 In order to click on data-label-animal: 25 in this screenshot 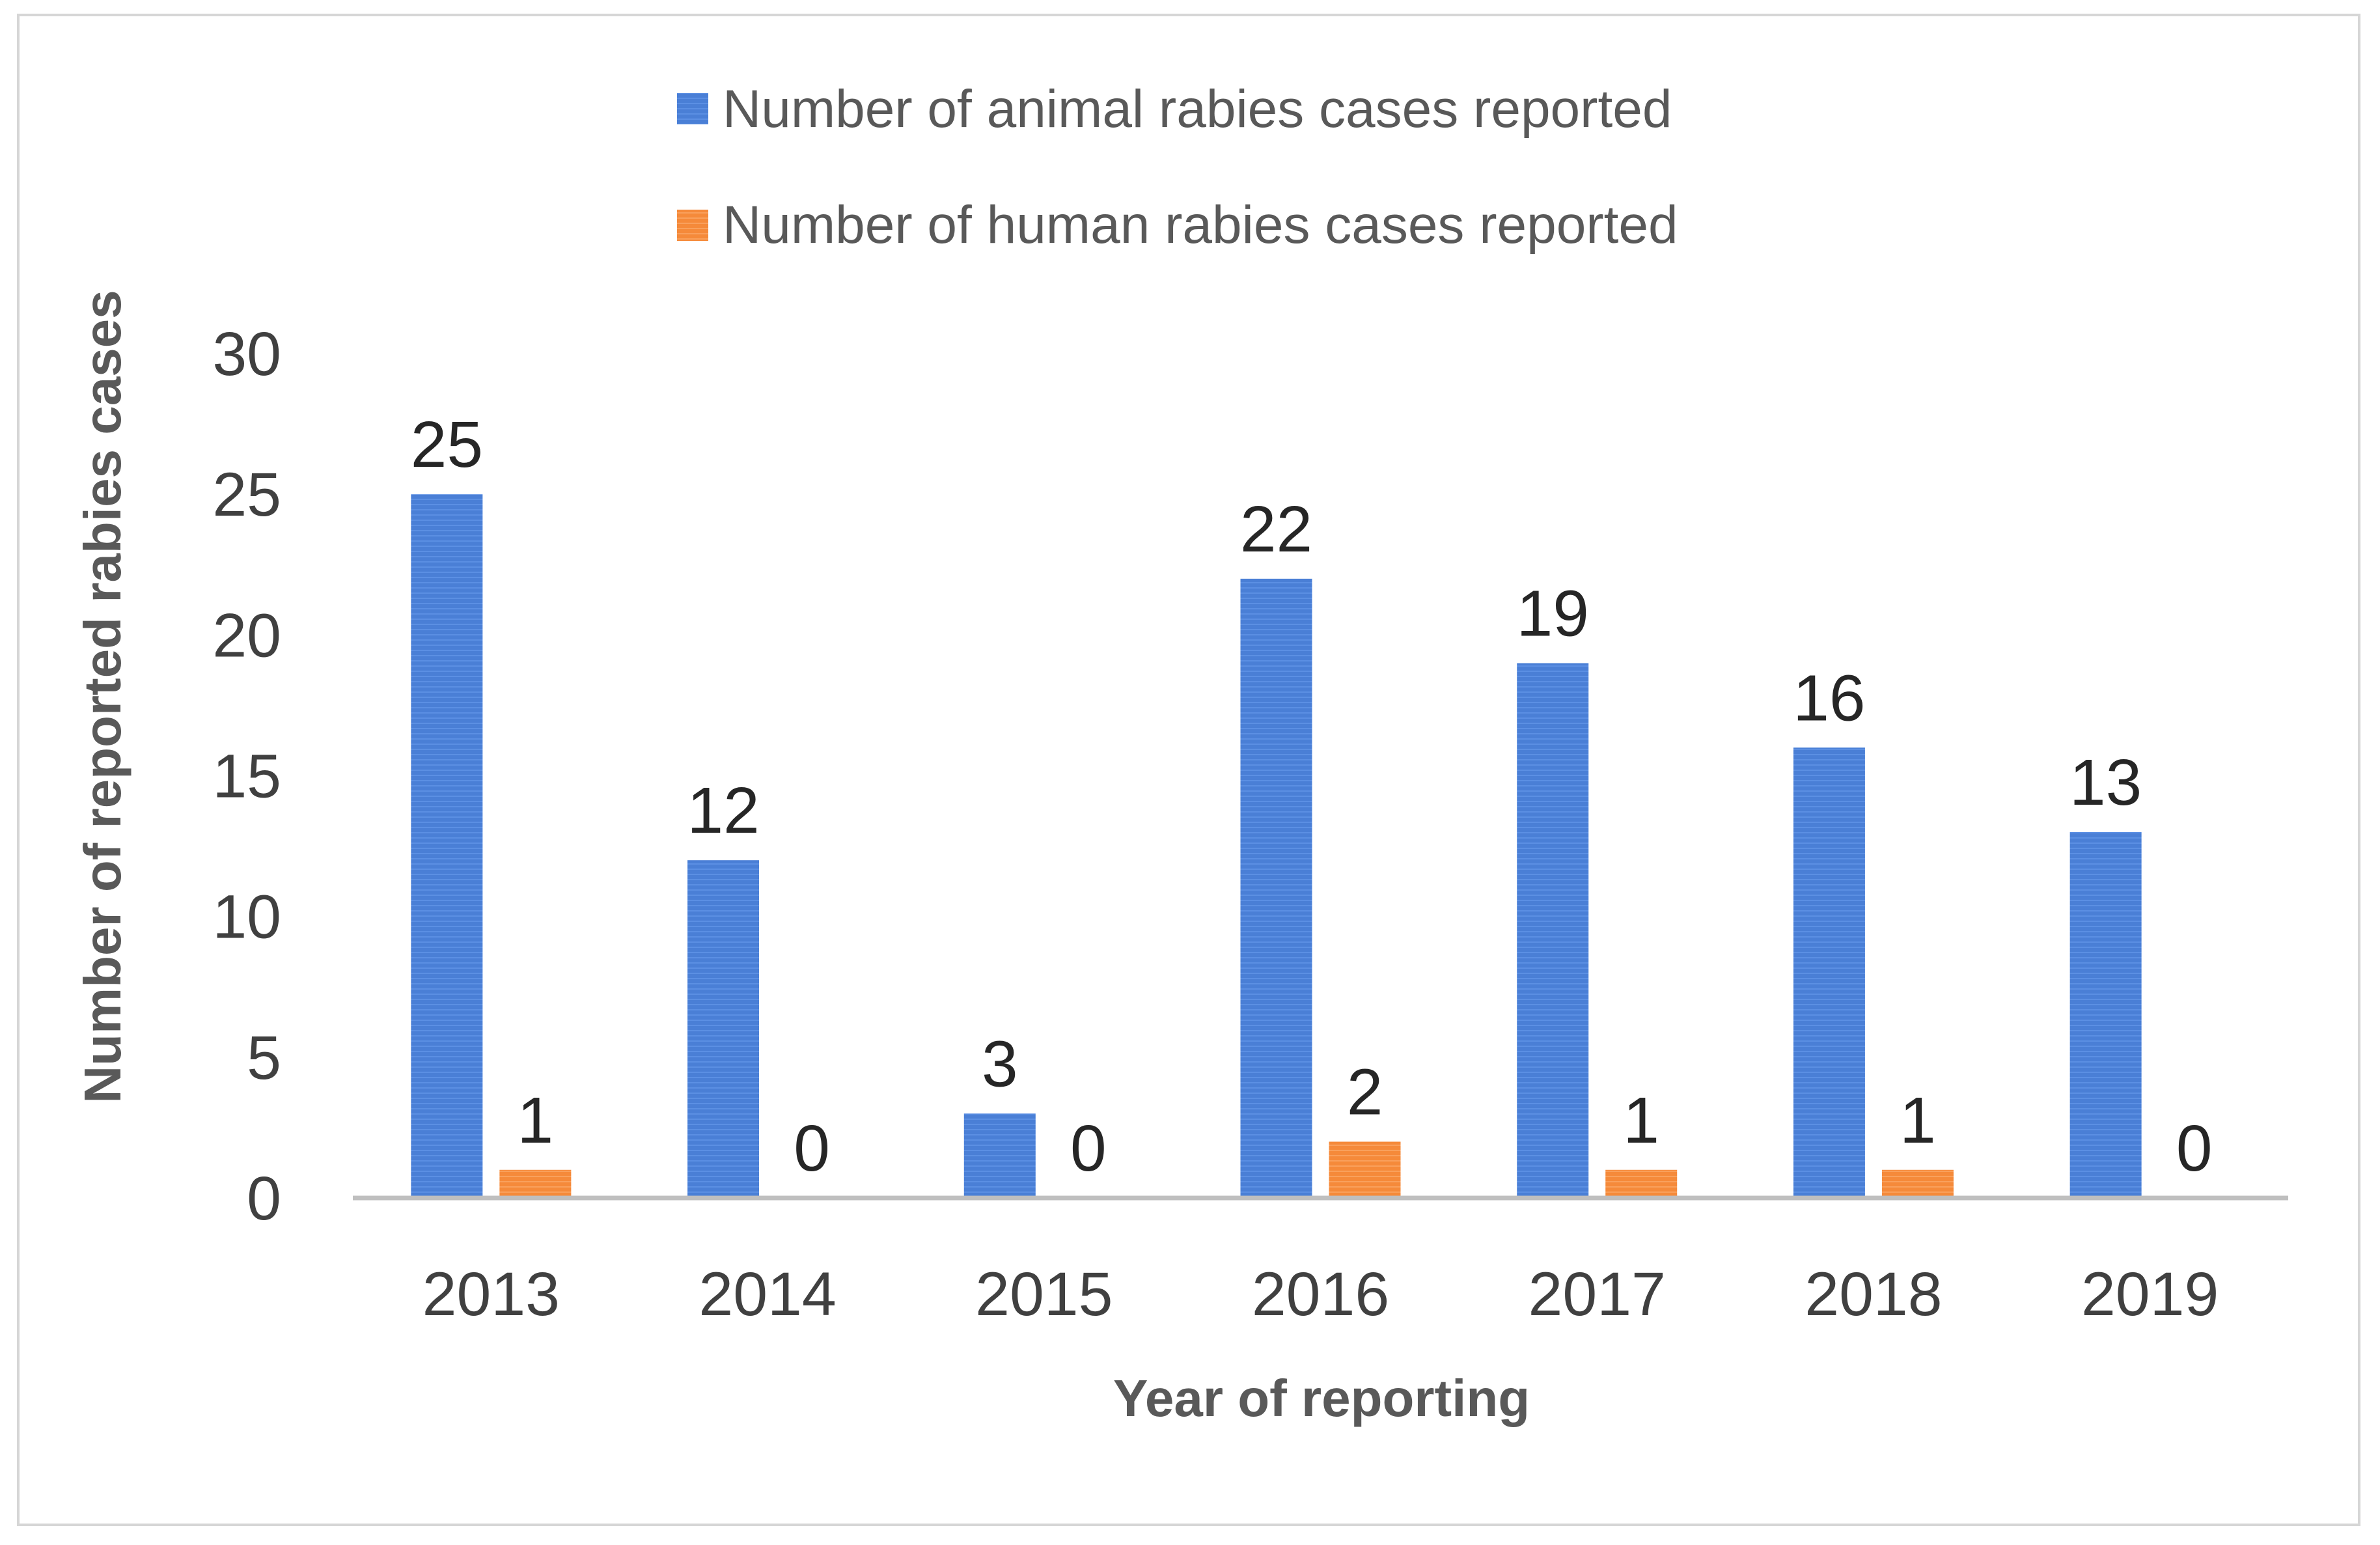, I will do `click(447, 444)`.